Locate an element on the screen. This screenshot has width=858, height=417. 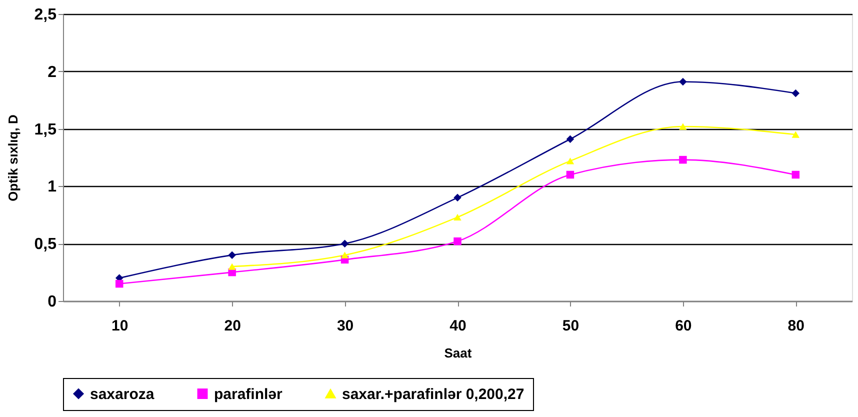
y-axis-title: Optik sıxlıq, D is located at coordinates (12, 158).